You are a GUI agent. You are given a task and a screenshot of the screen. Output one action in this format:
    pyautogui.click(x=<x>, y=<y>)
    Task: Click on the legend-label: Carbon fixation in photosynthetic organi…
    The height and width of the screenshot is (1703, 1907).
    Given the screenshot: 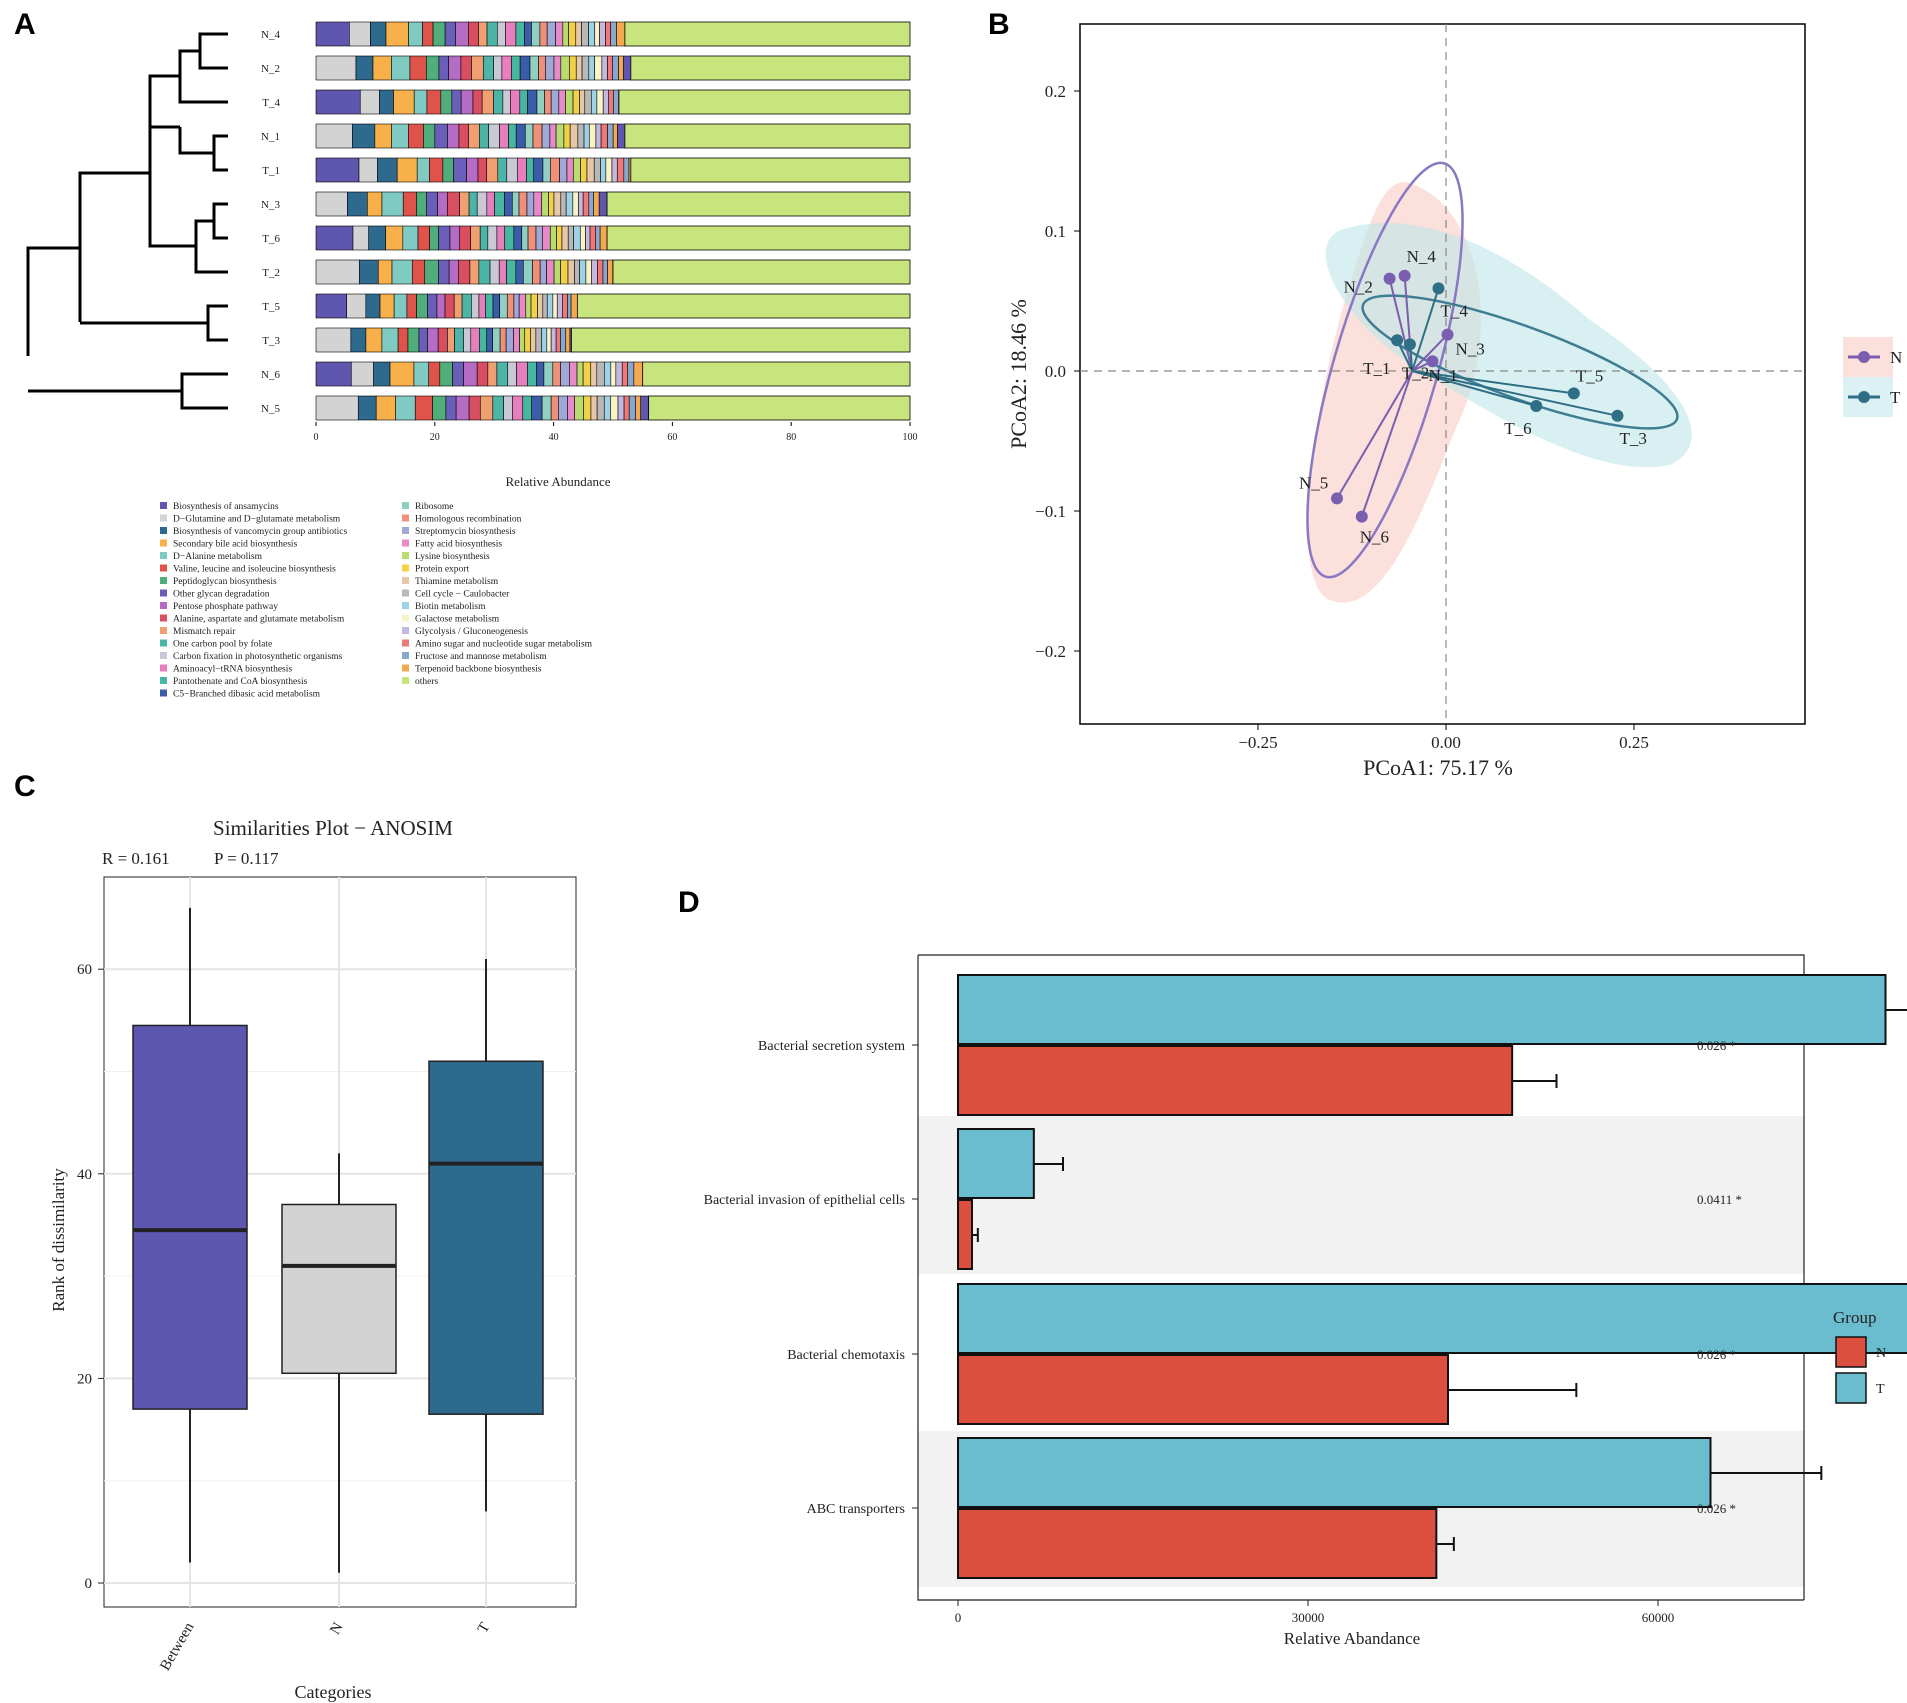 What is the action you would take?
    pyautogui.click(x=258, y=656)
    